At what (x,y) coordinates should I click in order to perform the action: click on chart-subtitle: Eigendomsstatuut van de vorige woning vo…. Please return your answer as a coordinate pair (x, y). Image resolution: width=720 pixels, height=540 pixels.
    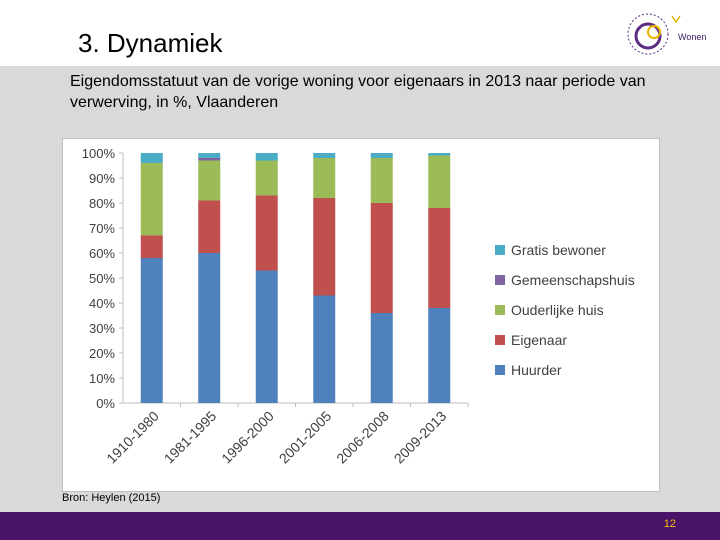
    Looking at the image, I should click on (358, 92).